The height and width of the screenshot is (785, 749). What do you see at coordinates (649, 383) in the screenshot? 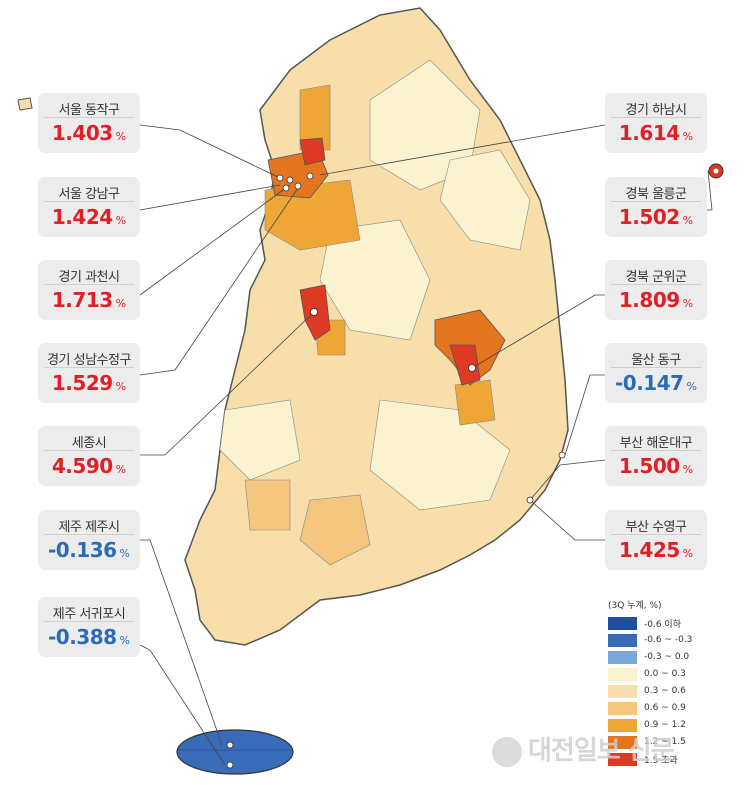
I see `label-value: -0.147` at bounding box center [649, 383].